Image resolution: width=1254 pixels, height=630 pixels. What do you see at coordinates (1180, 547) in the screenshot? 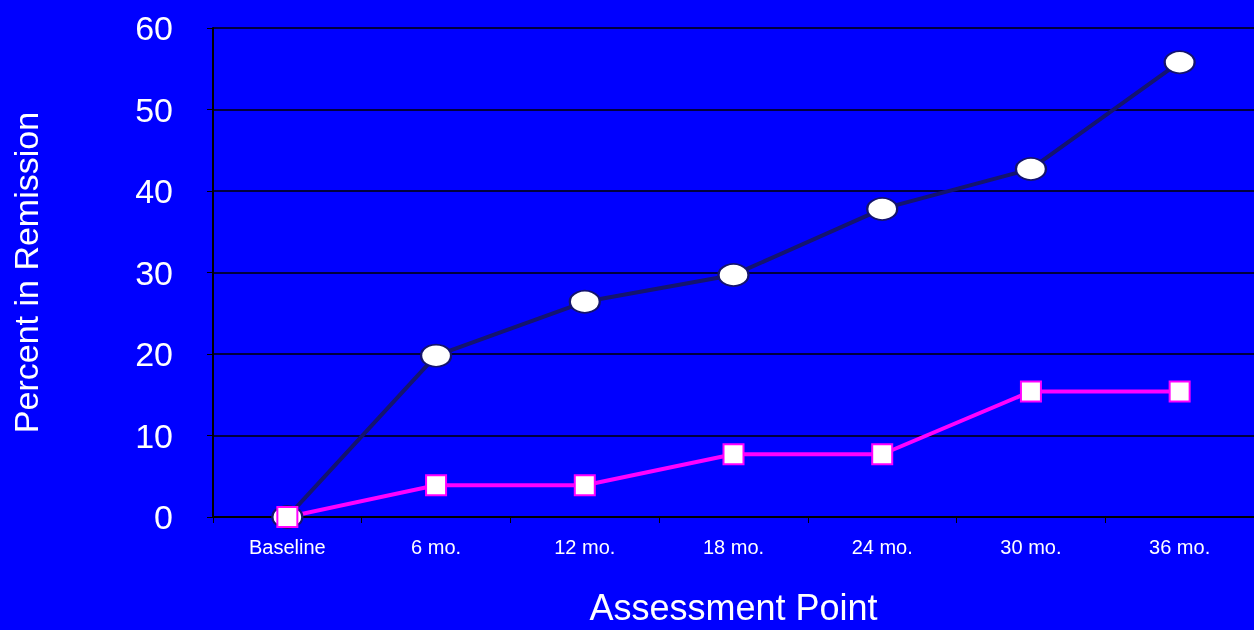
I see `x-tick-label: 36 mo.` at bounding box center [1180, 547].